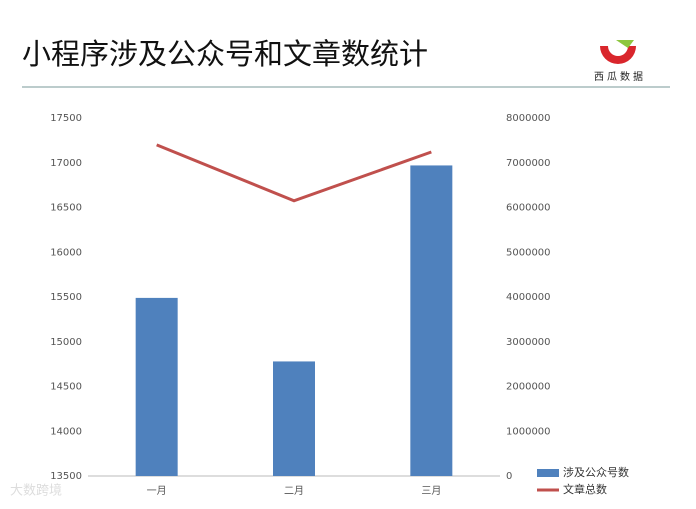 Image resolution: width=696 pixels, height=509 pixels. What do you see at coordinates (528, 342) in the screenshot?
I see `y2-tick-label: 3000000` at bounding box center [528, 342].